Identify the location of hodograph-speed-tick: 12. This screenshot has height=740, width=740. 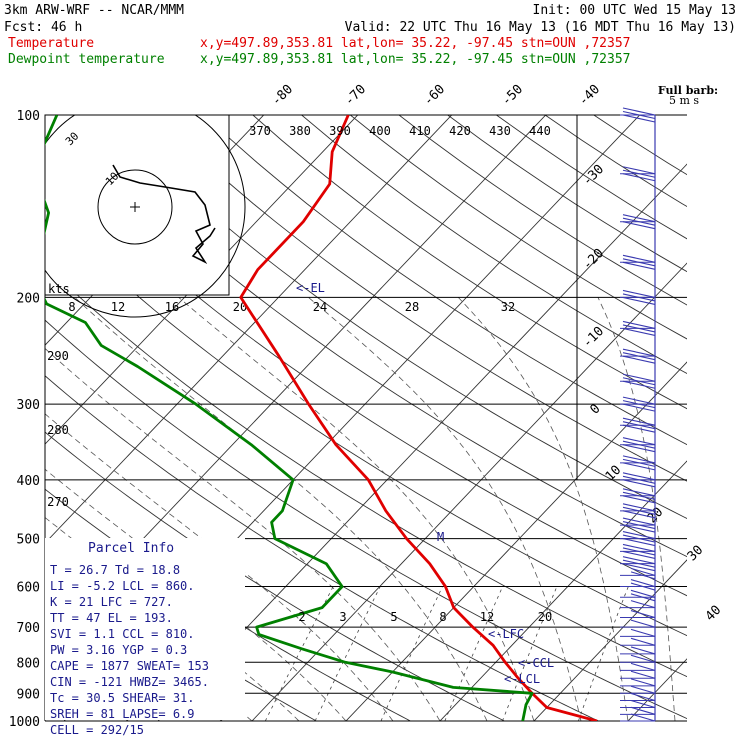
(118, 307).